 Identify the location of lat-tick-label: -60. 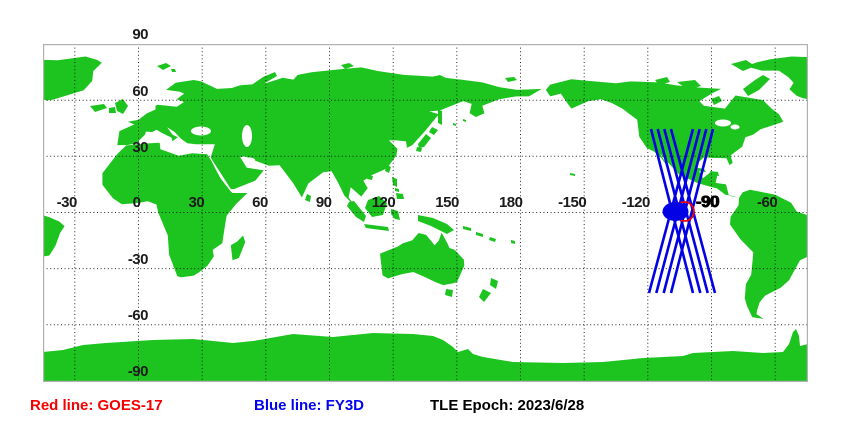
(138, 315).